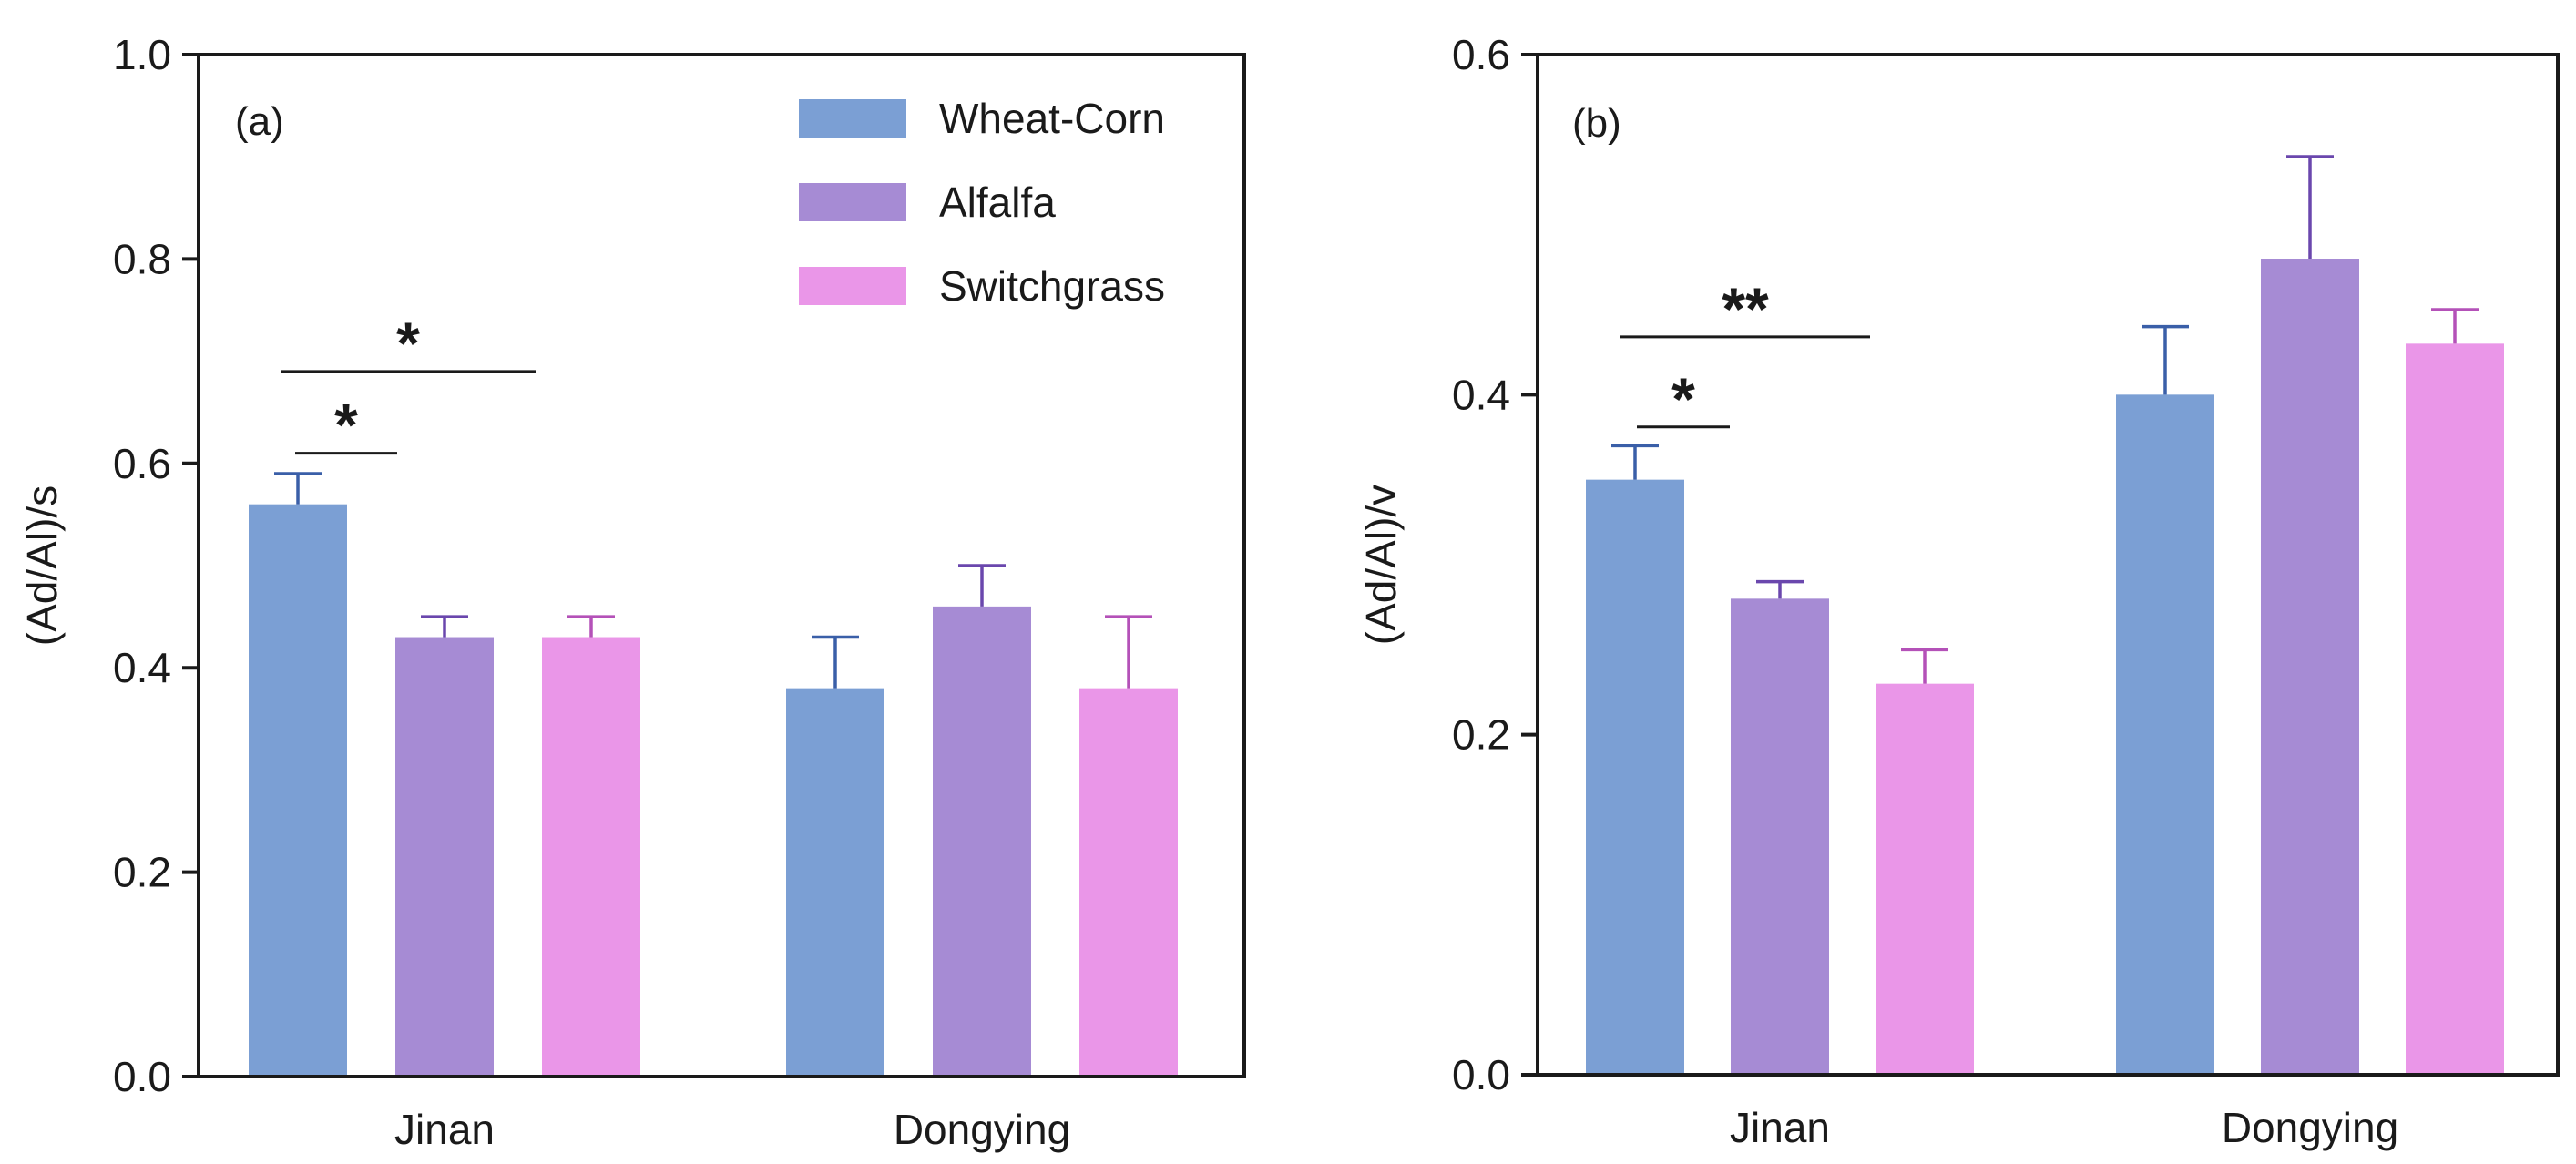  What do you see at coordinates (982, 842) in the screenshot?
I see `bar-a-dongying-alfalfa` at bounding box center [982, 842].